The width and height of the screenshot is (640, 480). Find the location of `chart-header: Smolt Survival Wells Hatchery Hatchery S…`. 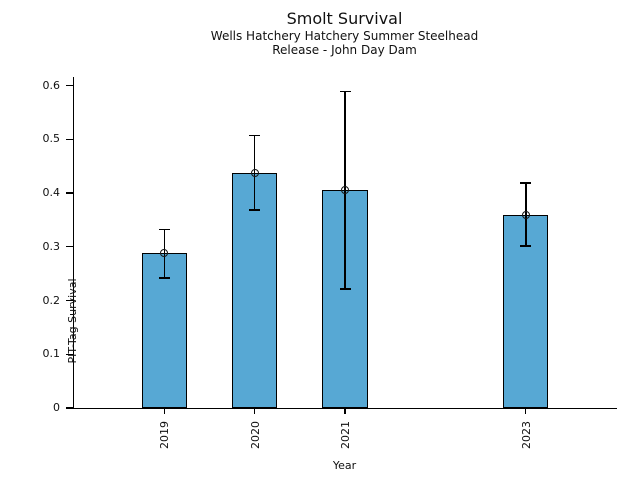

chart-header: Smolt Survival Wells Hatchery Hatchery S… is located at coordinates (344, 33).